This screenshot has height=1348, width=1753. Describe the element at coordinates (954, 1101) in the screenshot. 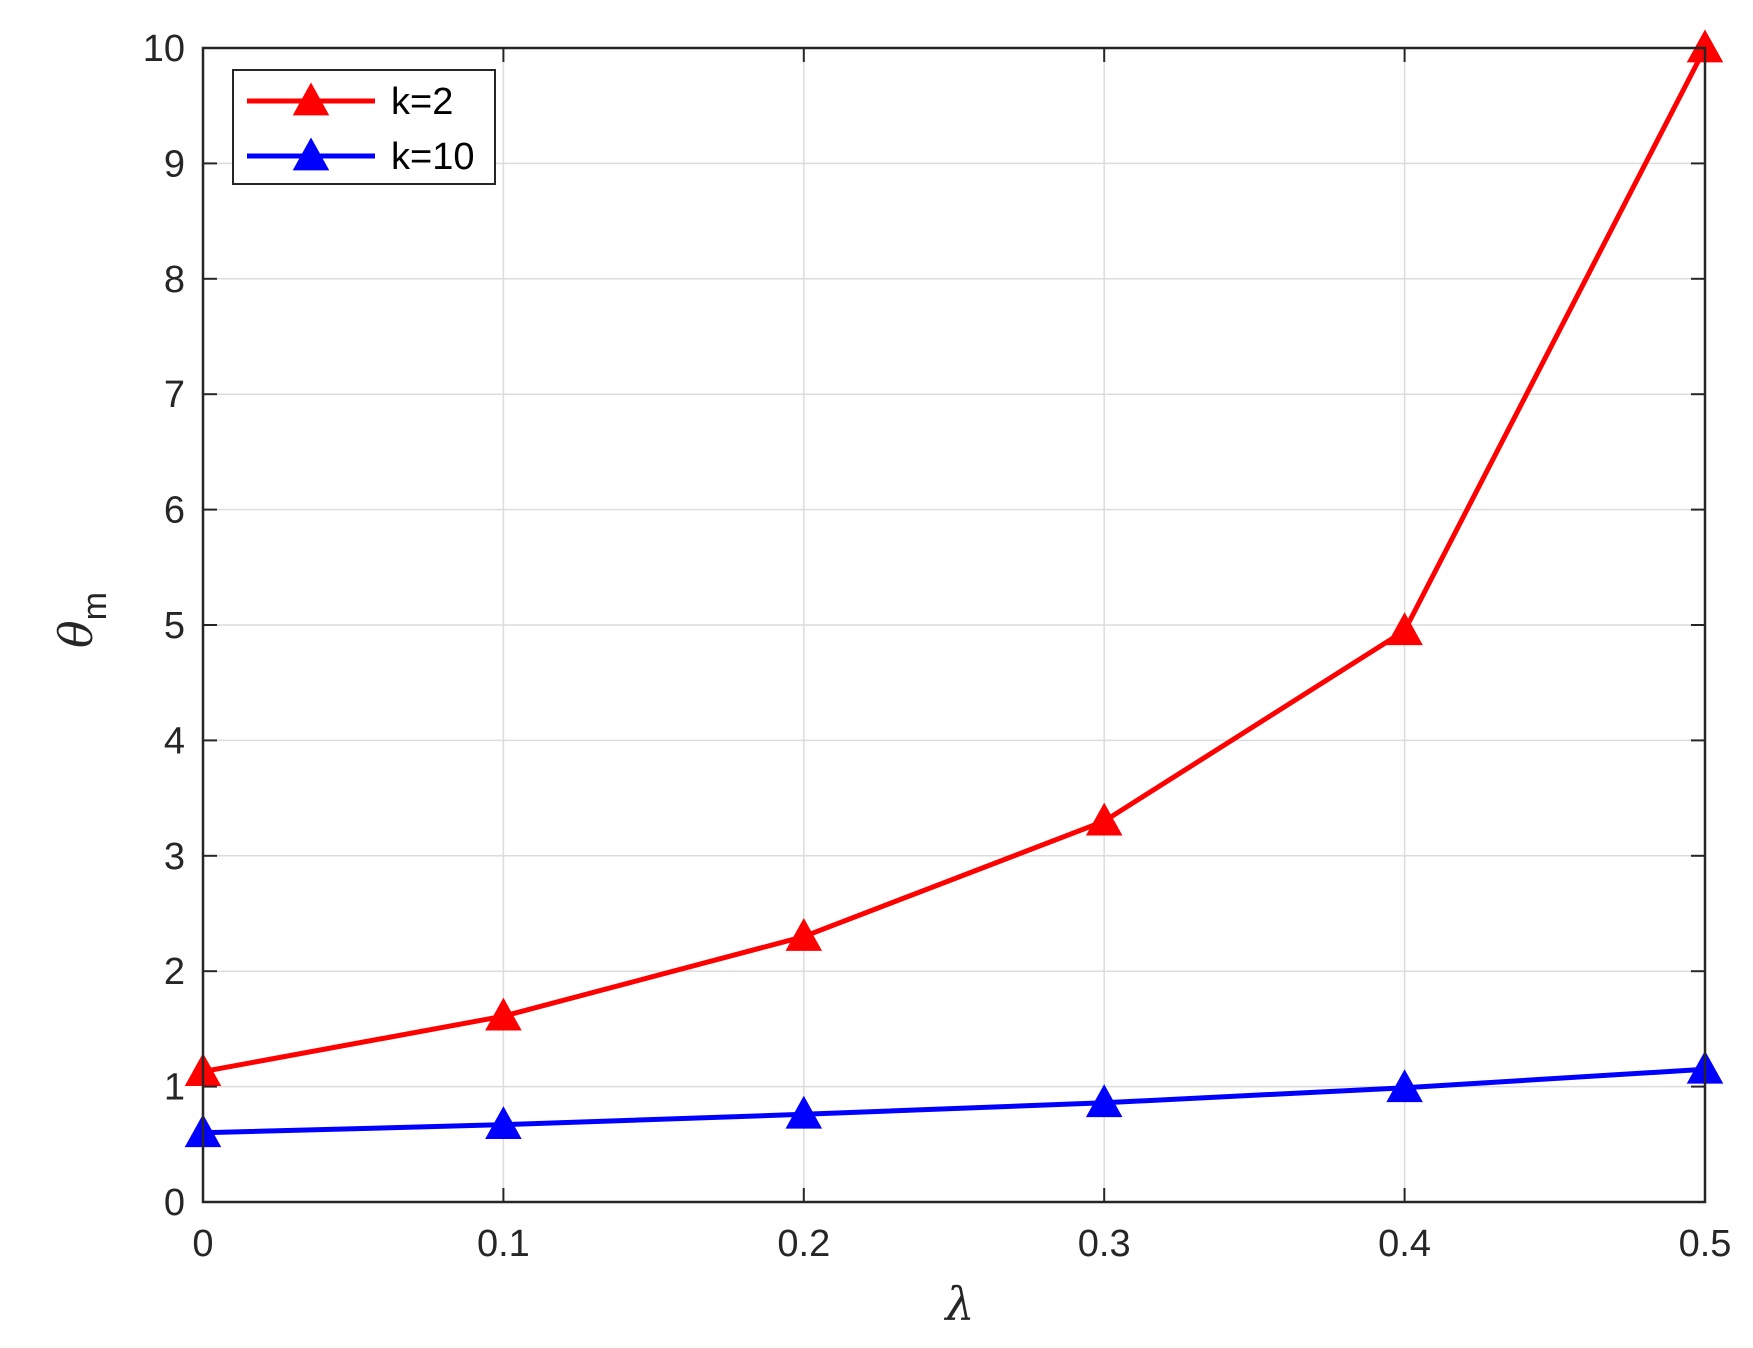

I see `series-line` at that location.